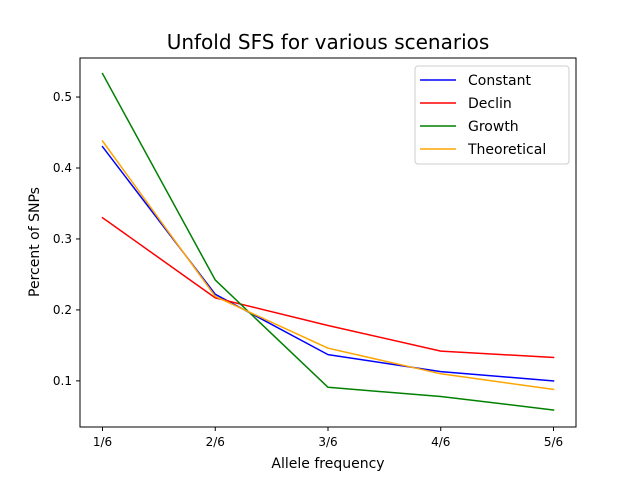 The image size is (640, 480). What do you see at coordinates (62, 168) in the screenshot?
I see `y-tick-label: 0.4` at bounding box center [62, 168].